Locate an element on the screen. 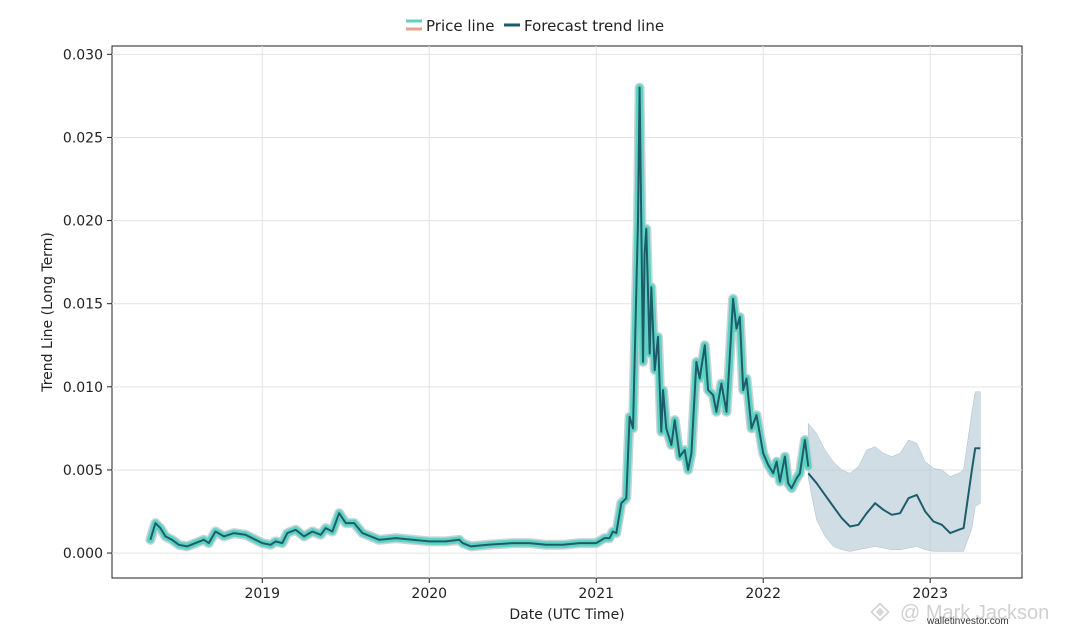  y-axis-title: Trend Line (Long Term) is located at coordinates (48, 312).